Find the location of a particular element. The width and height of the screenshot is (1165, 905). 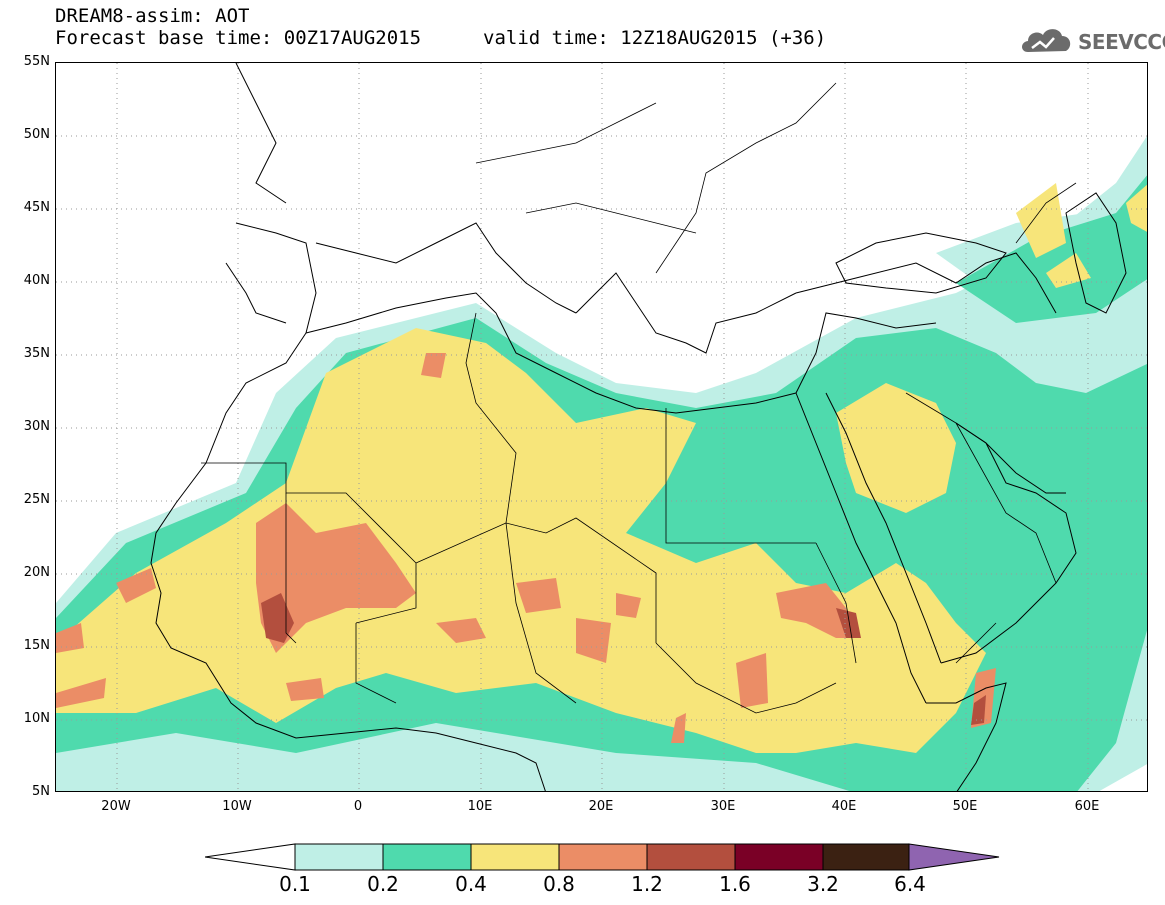

forecast-base-time: Forecast base time: 00Z17AUG2015 is located at coordinates (238, 38).